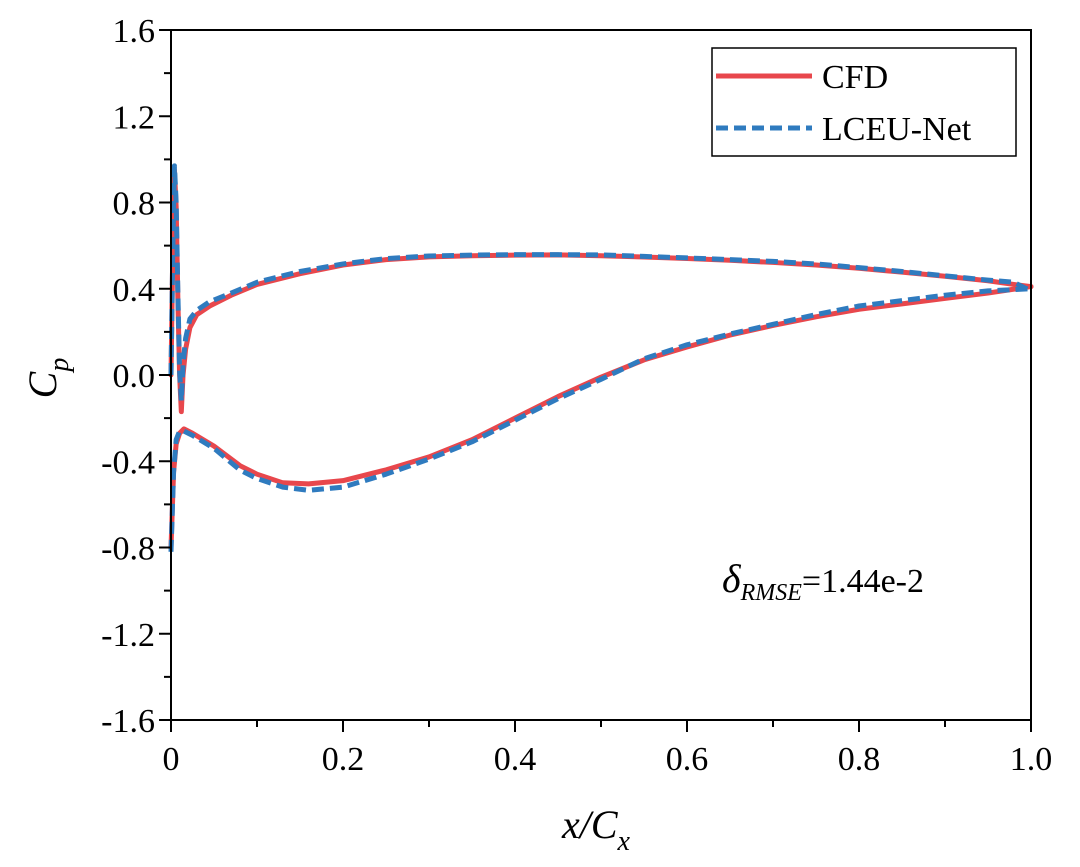 This screenshot has height=867, width=1080. Describe the element at coordinates (128, 721) in the screenshot. I see `y-tick-label: -1.6` at that location.